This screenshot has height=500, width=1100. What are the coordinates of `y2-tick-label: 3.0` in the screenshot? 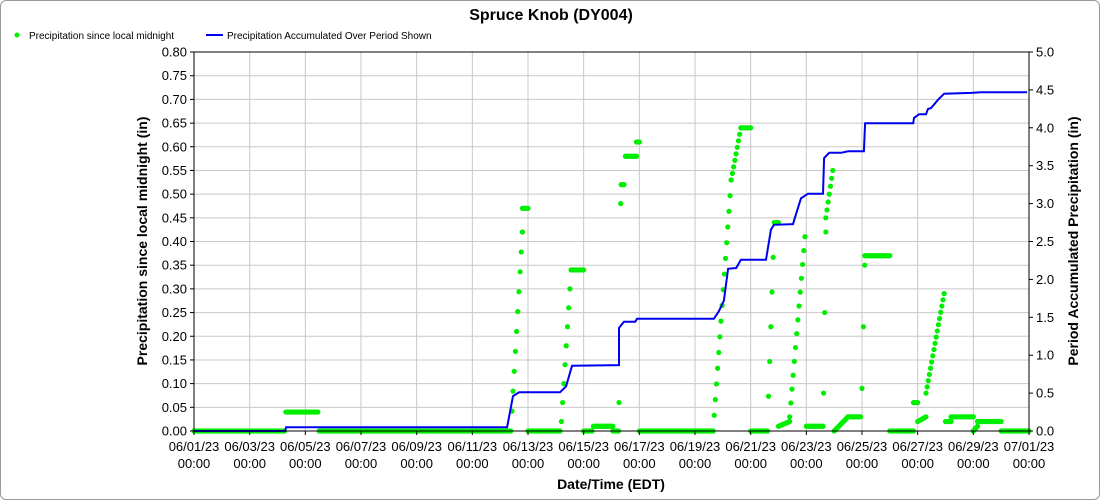 It's located at (1045, 203).